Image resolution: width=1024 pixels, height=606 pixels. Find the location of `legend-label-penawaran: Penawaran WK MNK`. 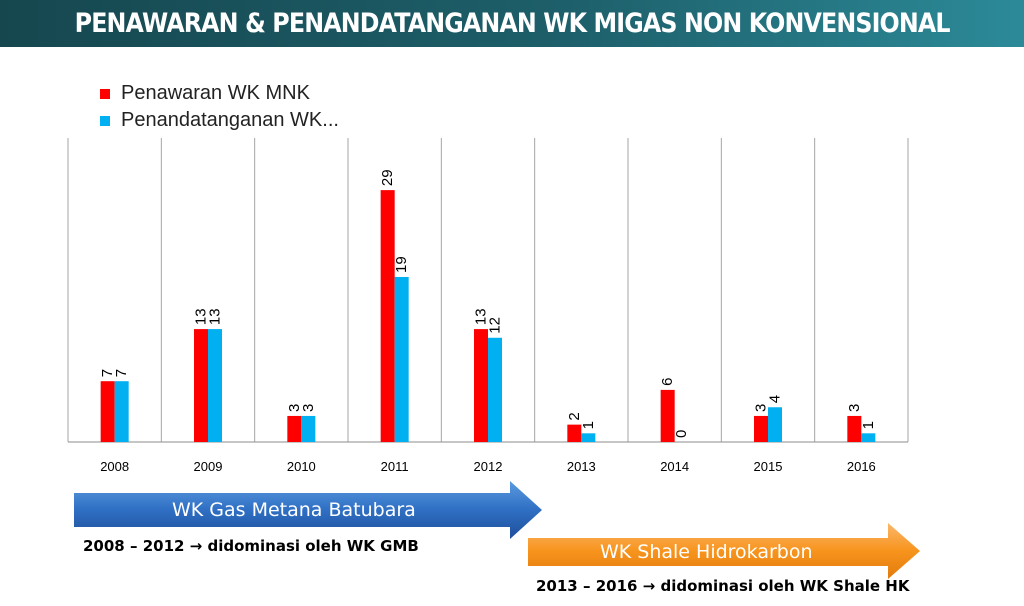

legend-label-penawaran: Penawaran WK MNK is located at coordinates (215, 93).